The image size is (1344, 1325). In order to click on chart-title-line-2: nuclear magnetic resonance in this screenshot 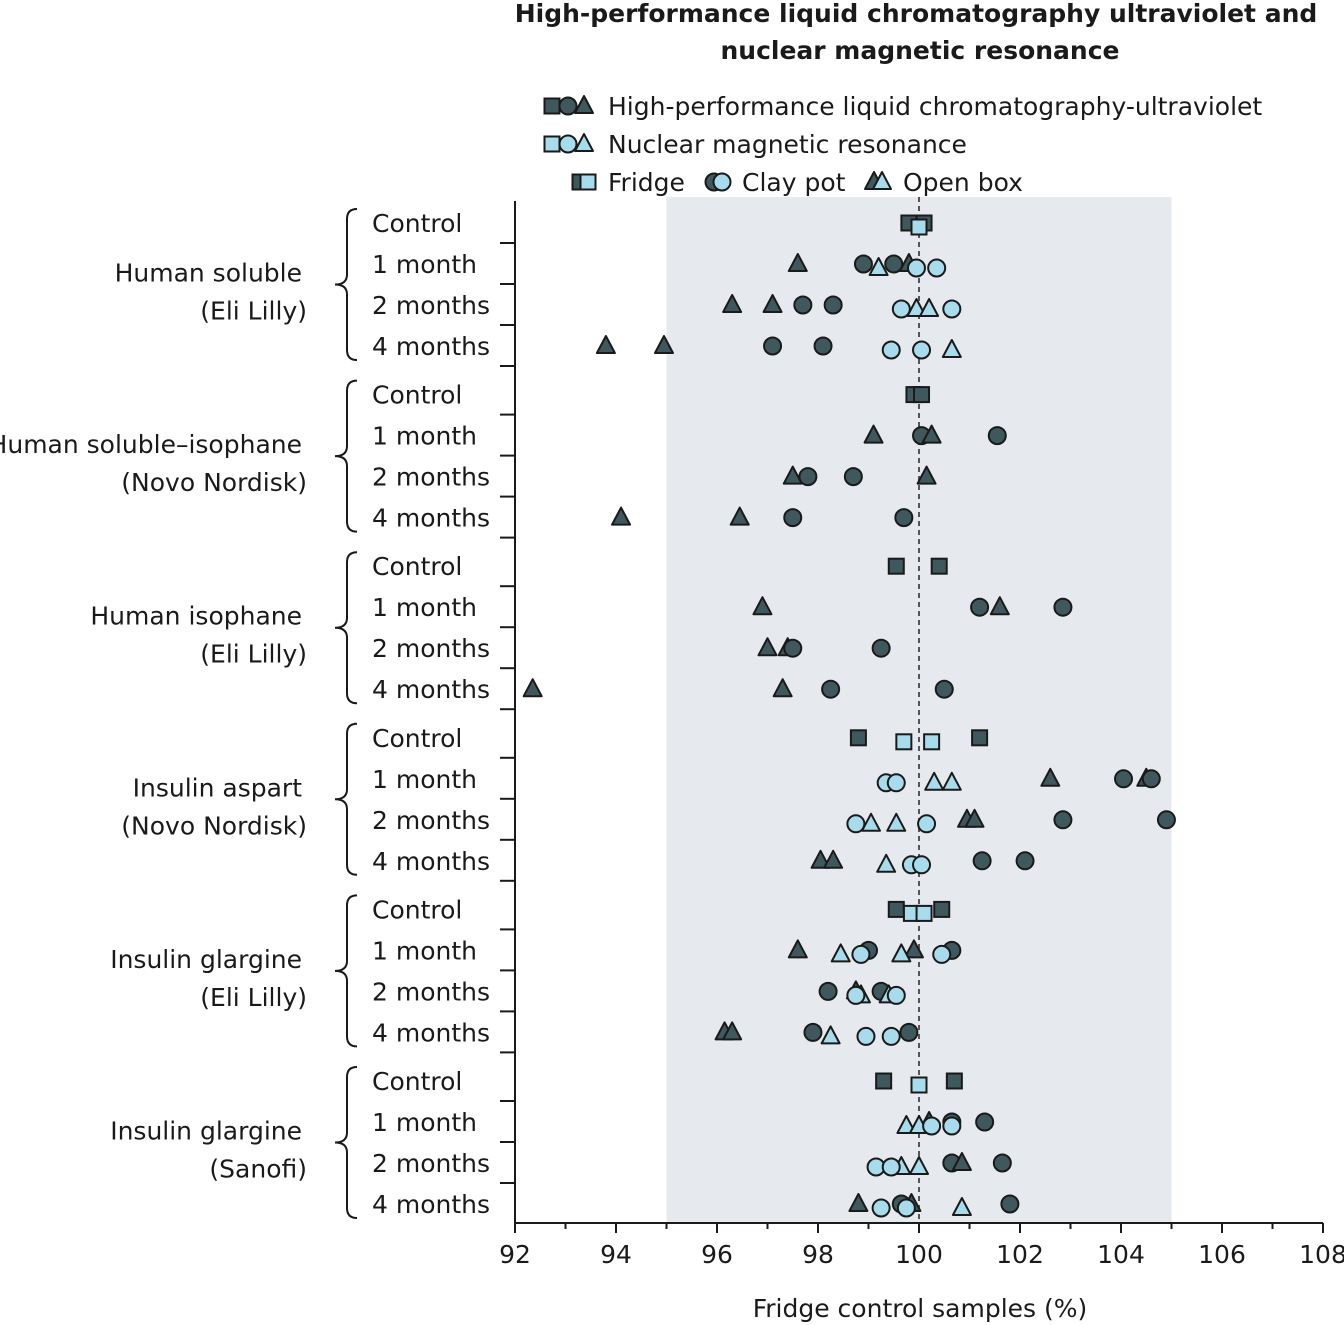, I will do `click(919, 50)`.